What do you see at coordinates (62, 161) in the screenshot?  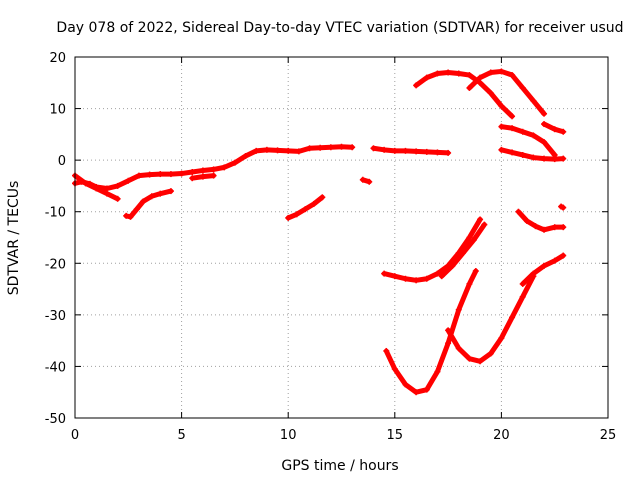 I see `y-tick-label: 0` at bounding box center [62, 161].